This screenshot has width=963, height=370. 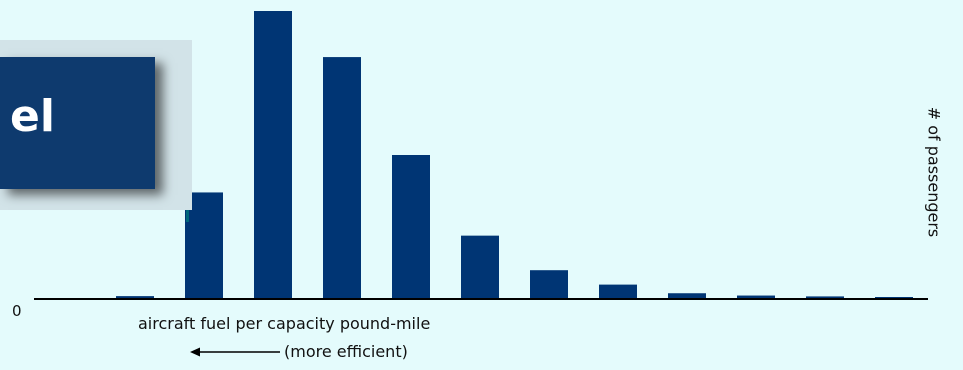 What do you see at coordinates (284, 323) in the screenshot?
I see `x-axis-label: aircraft fuel per capacity pound-mile` at bounding box center [284, 323].